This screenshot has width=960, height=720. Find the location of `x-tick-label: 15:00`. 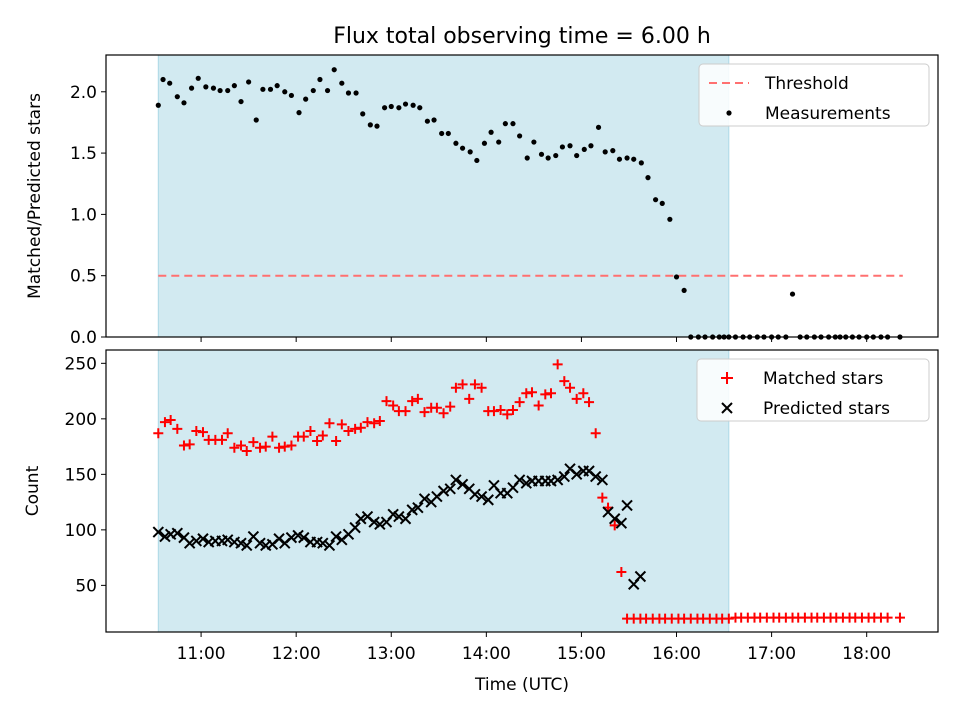

x-tick-label: 15:00 is located at coordinates (581, 654).